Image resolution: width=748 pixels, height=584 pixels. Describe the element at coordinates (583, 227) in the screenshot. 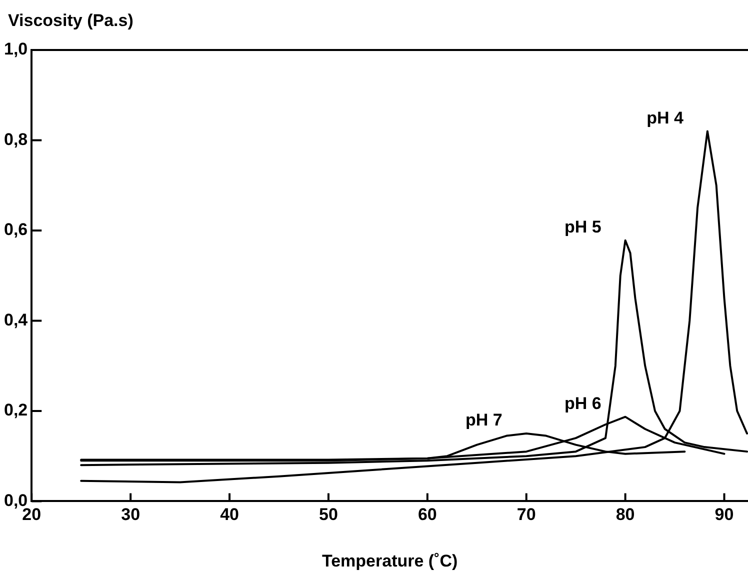

I see `series-label: pH 5` at that location.